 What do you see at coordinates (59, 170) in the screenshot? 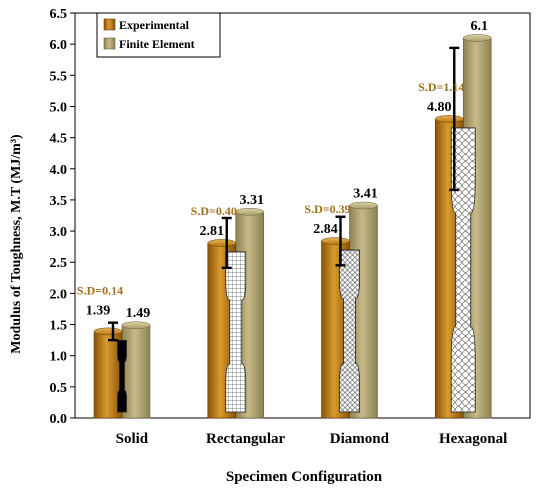
I see `y-tick-label: 4.0` at bounding box center [59, 170].